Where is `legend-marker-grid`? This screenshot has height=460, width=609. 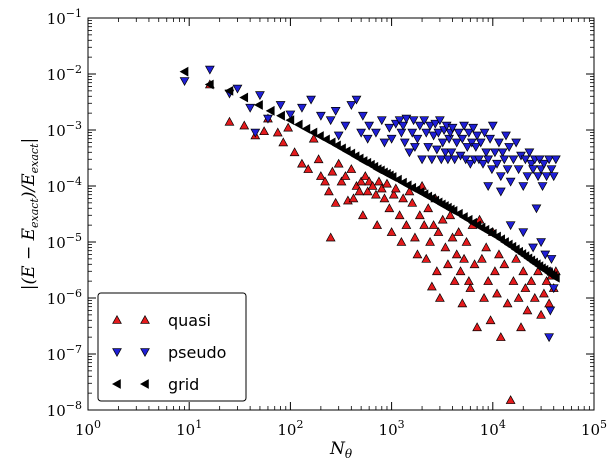
legend-marker-grid is located at coordinates (144, 384).